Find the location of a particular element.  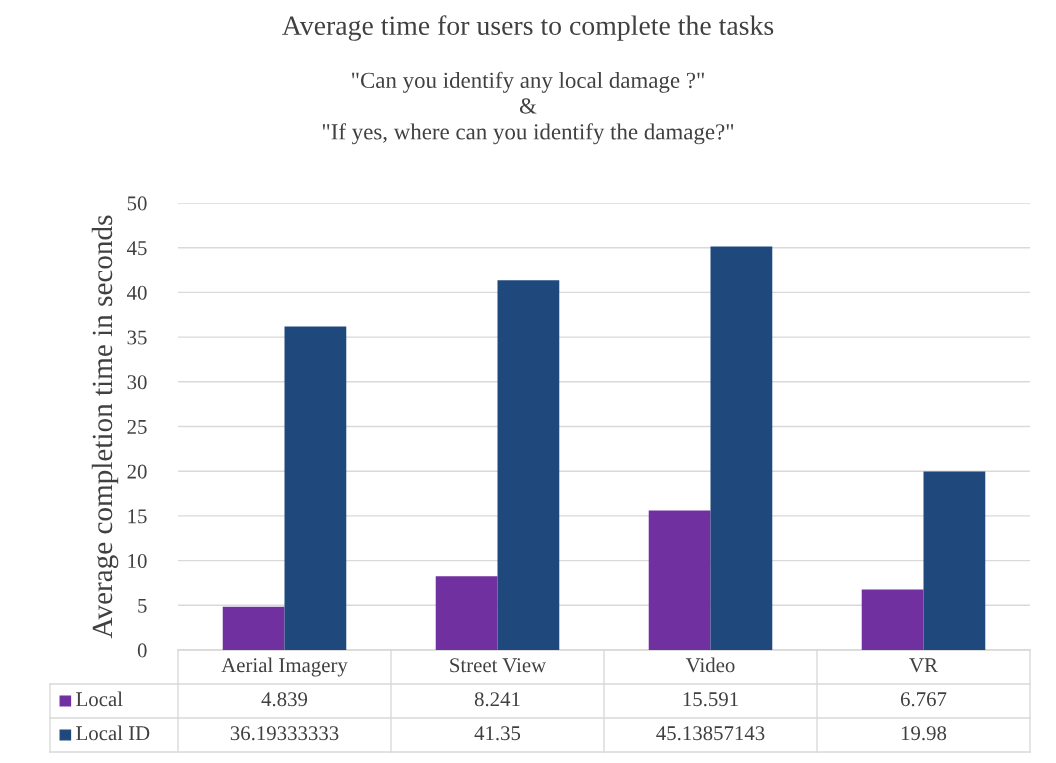

data-label: 41.35 is located at coordinates (497, 733).